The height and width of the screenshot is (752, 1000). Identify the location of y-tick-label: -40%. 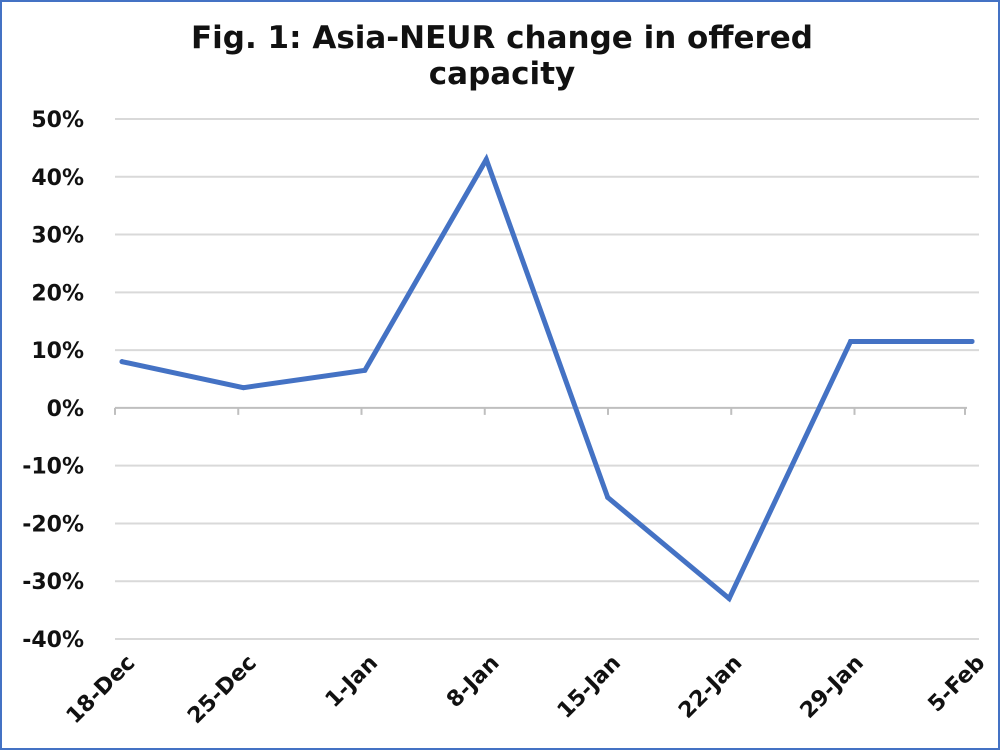
(53, 640).